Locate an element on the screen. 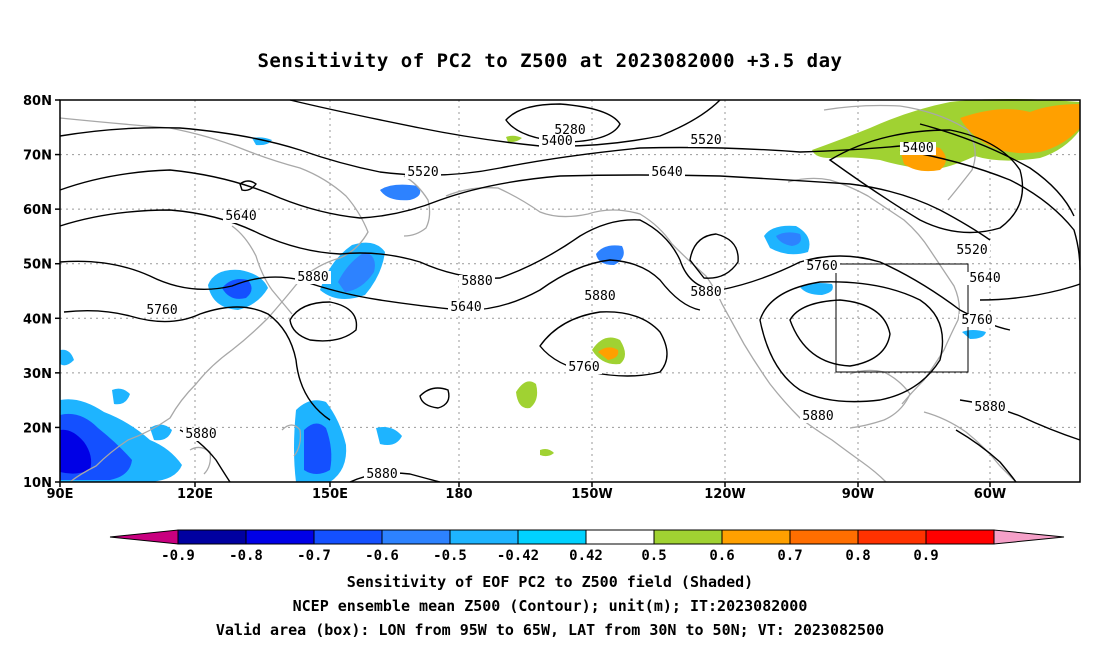 The image size is (1100, 650). x-tick-label: 90W is located at coordinates (858, 494).